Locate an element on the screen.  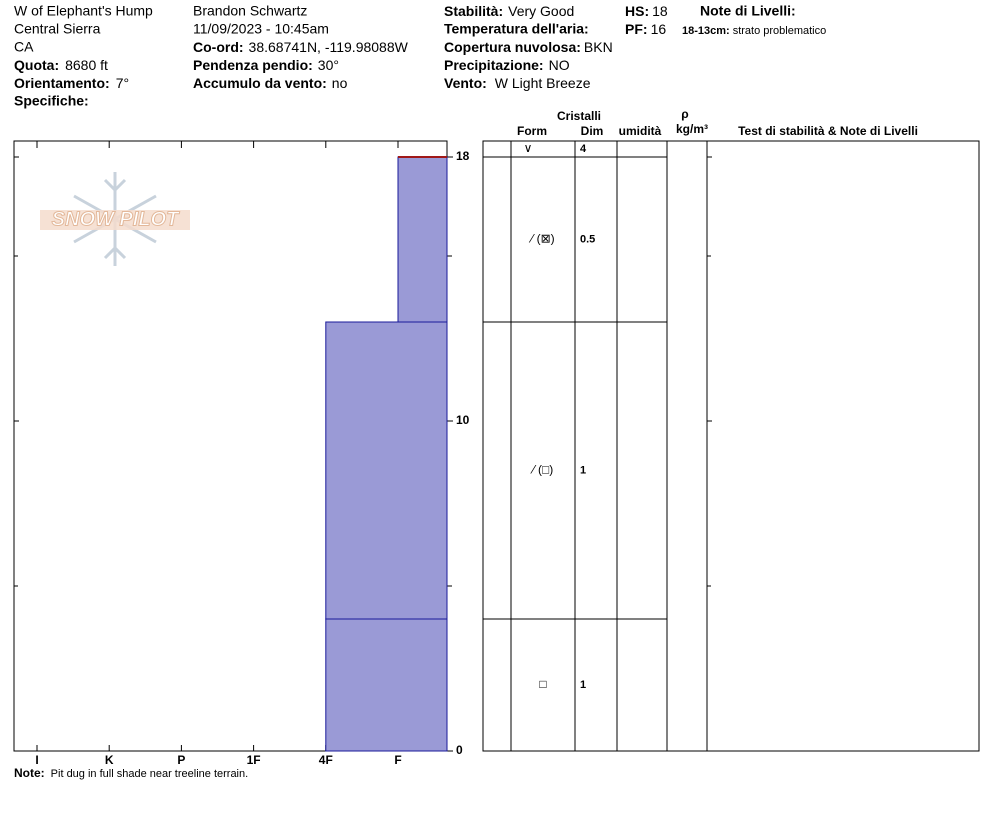
x-tick-label: I is located at coordinates (36, 760).